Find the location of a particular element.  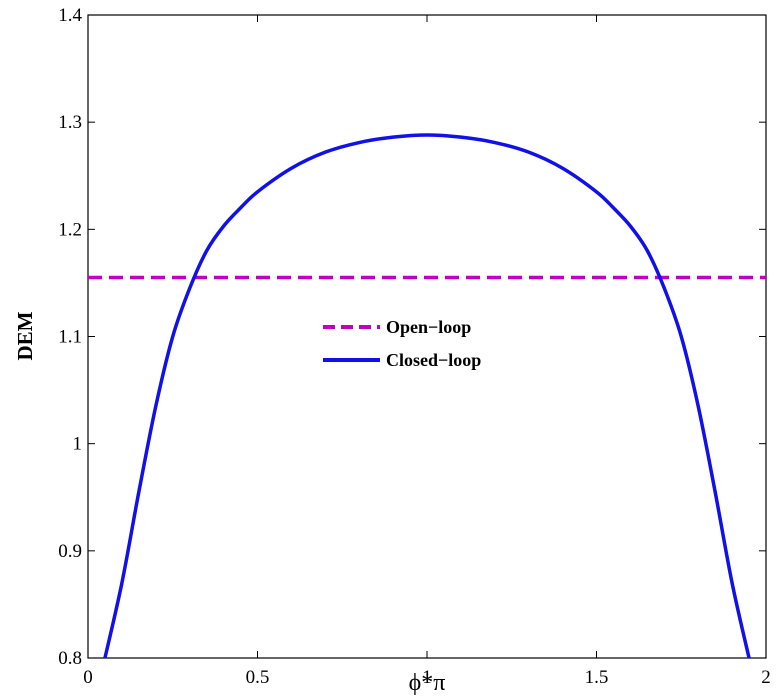

x-tick-label: 1.5 is located at coordinates (597, 677).